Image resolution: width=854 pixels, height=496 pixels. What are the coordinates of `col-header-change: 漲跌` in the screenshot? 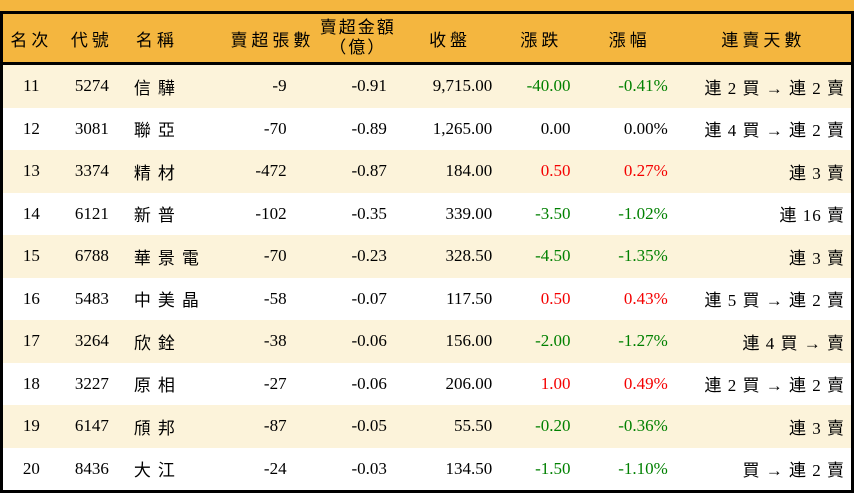 It's located at (541, 38).